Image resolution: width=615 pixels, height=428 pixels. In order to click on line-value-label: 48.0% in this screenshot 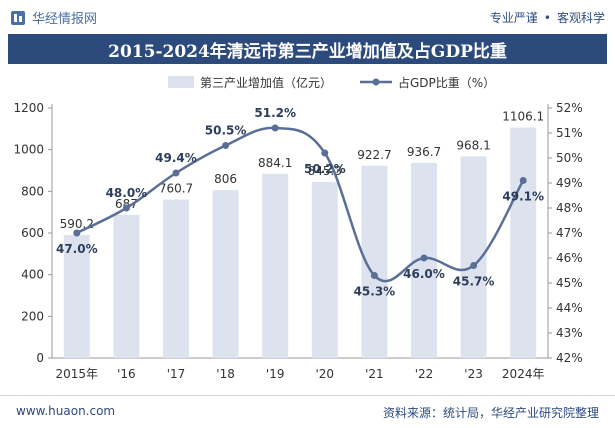, I will do `click(127, 193)`.